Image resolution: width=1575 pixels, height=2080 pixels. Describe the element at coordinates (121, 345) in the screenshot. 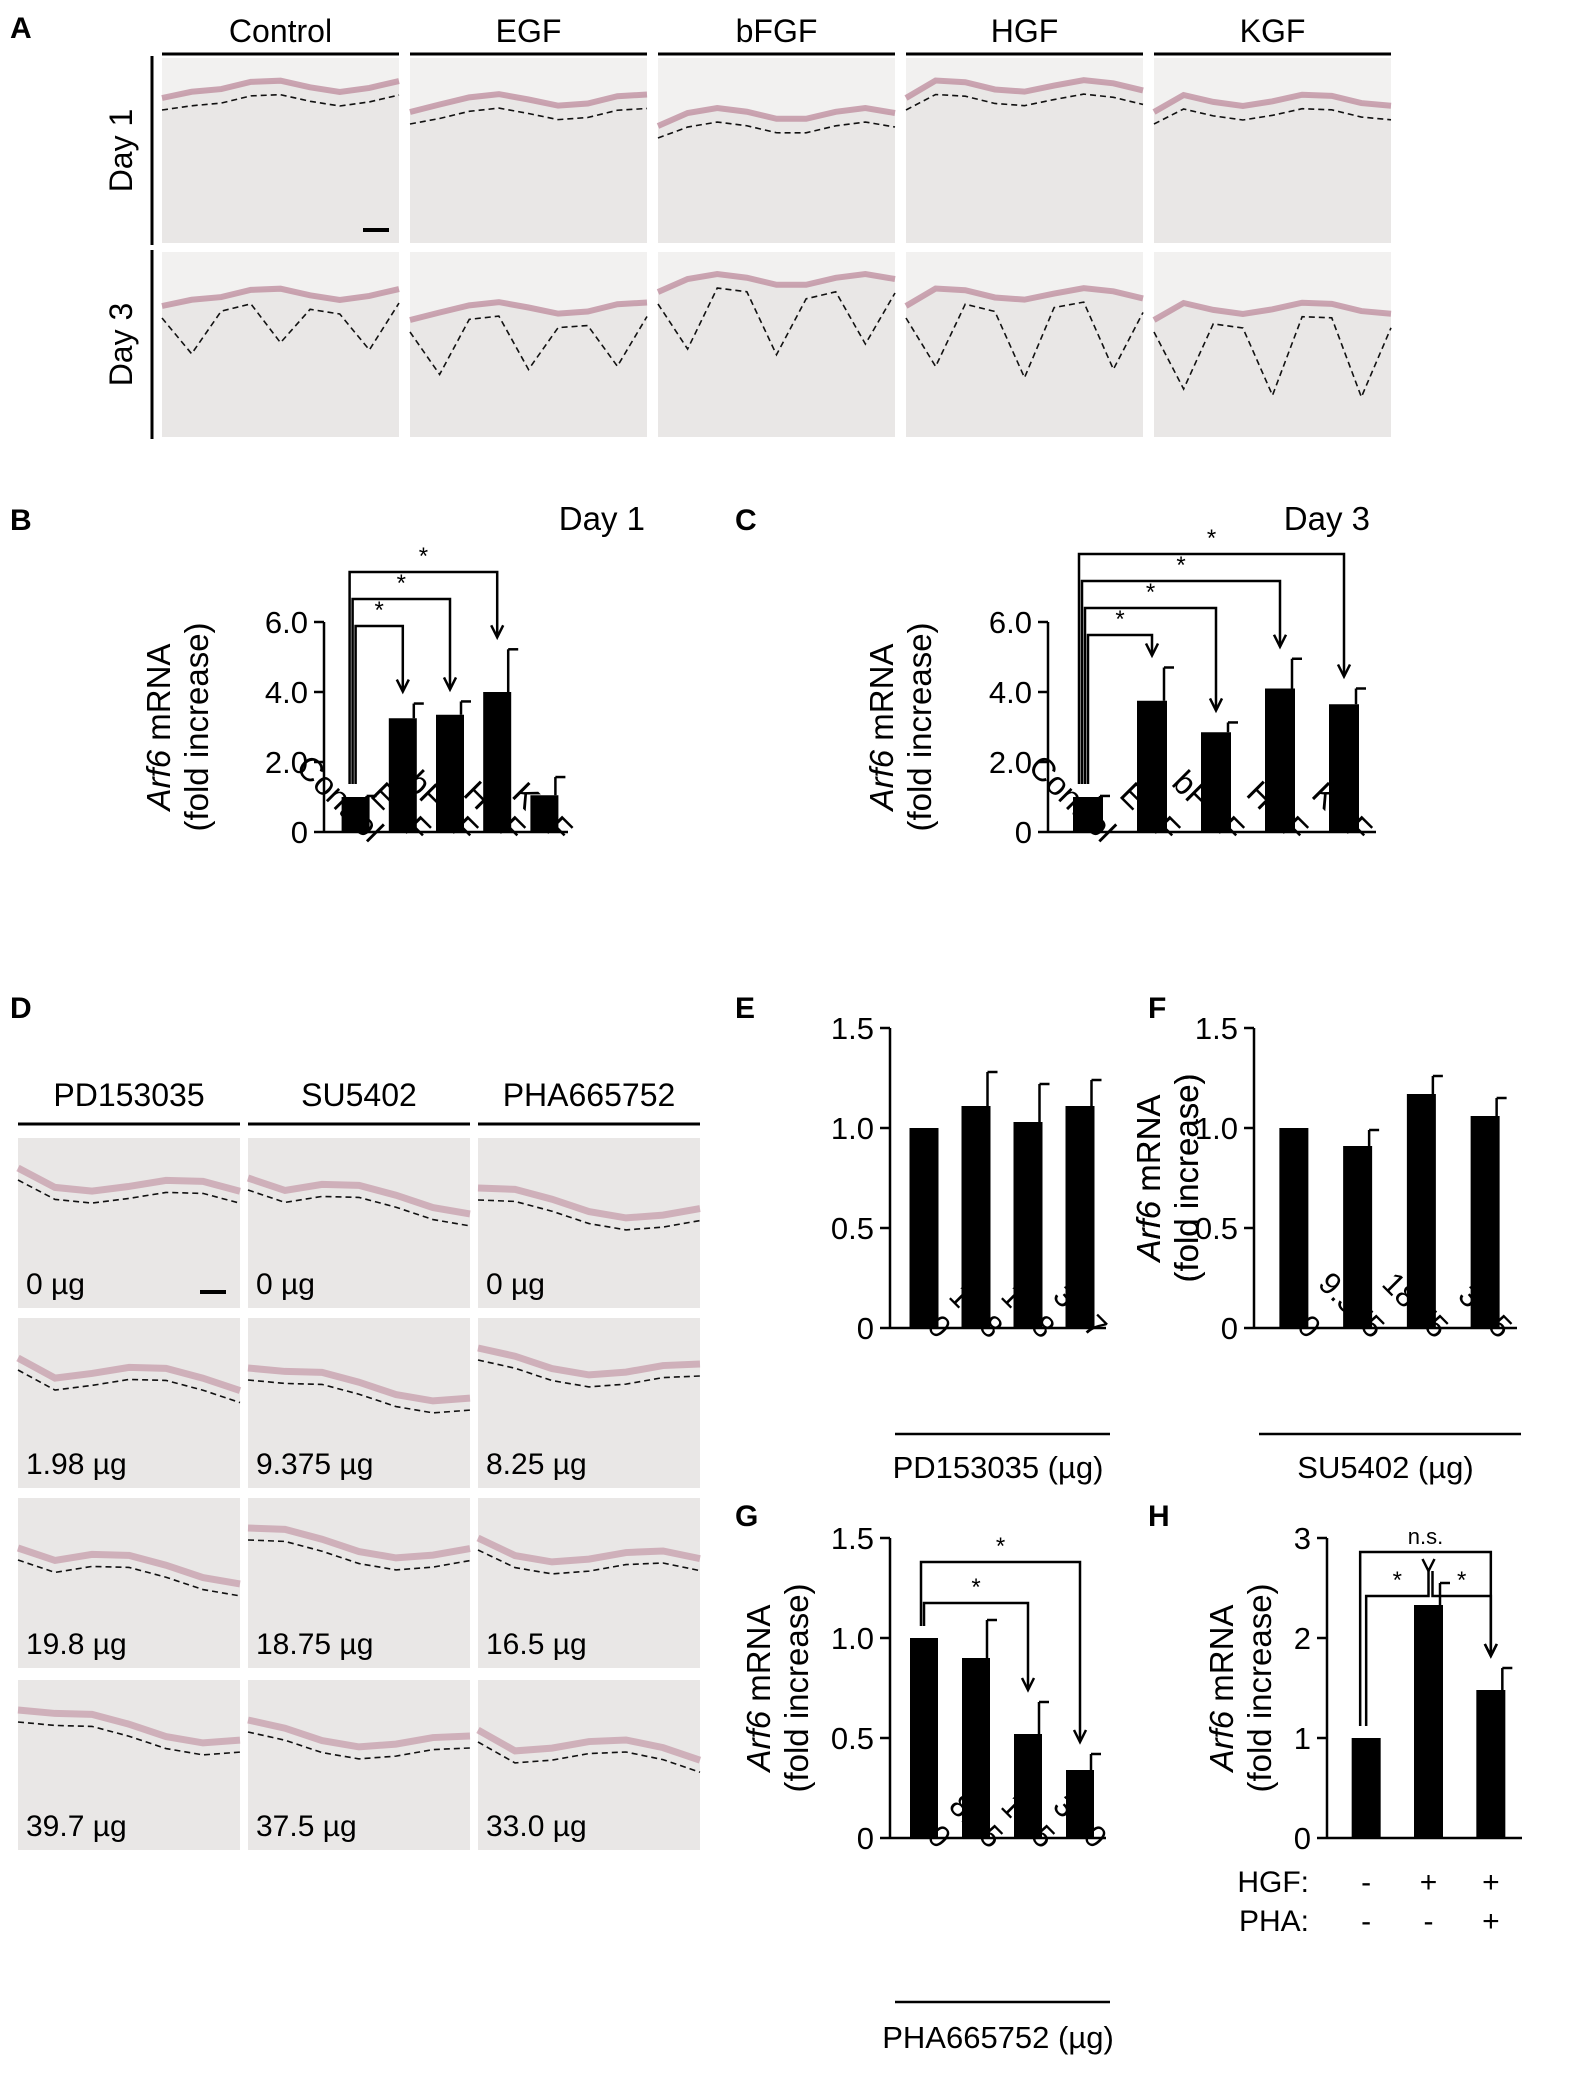

I see `row-label-day-3: Day 3` at that location.